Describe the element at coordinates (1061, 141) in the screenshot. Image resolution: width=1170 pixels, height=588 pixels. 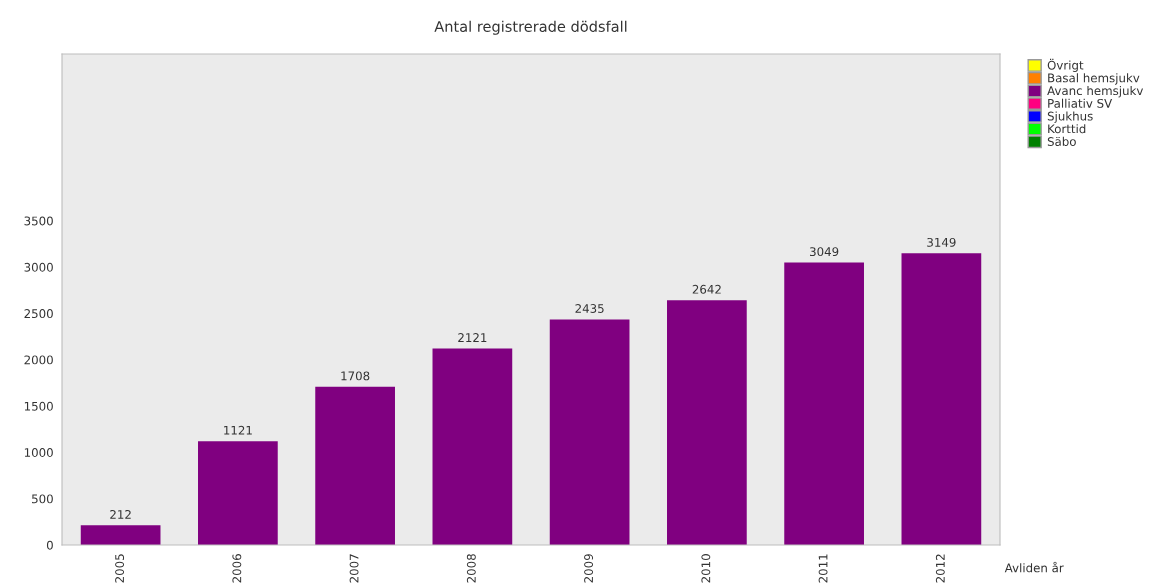
I see `legend-label: Säbo` at that location.